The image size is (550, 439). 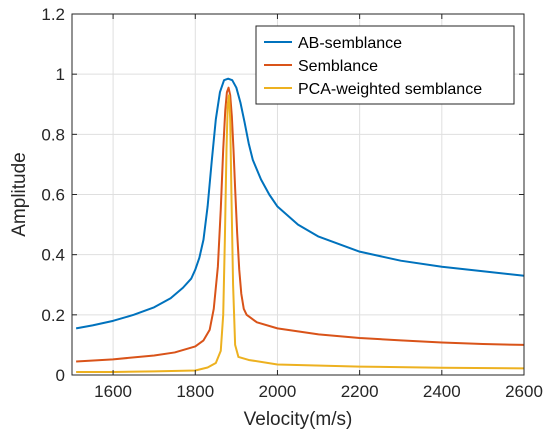 What do you see at coordinates (53, 14) in the screenshot?
I see `y-tick-label: 1.2` at bounding box center [53, 14].